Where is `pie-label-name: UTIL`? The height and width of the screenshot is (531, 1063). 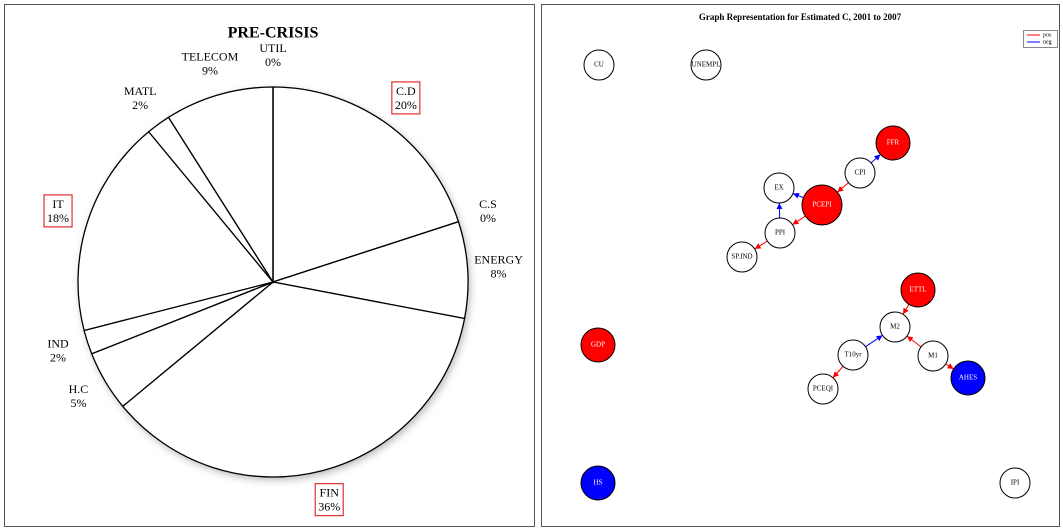
pie-label-name: UTIL is located at coordinates (272, 48).